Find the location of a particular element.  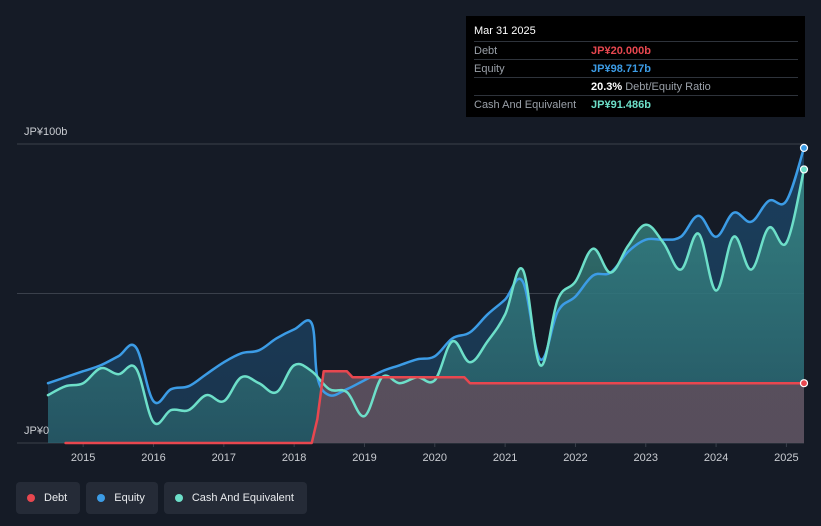

cash-end-point is located at coordinates (804, 169).